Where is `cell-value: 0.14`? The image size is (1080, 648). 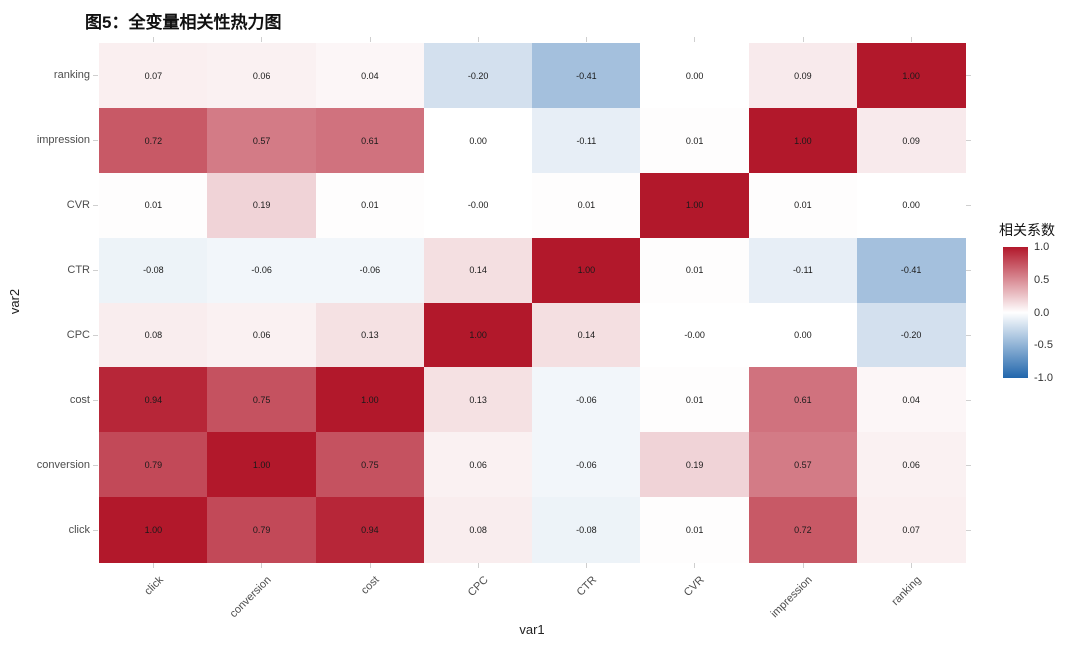
cell-value: 0.14 is located at coordinates (586, 335).